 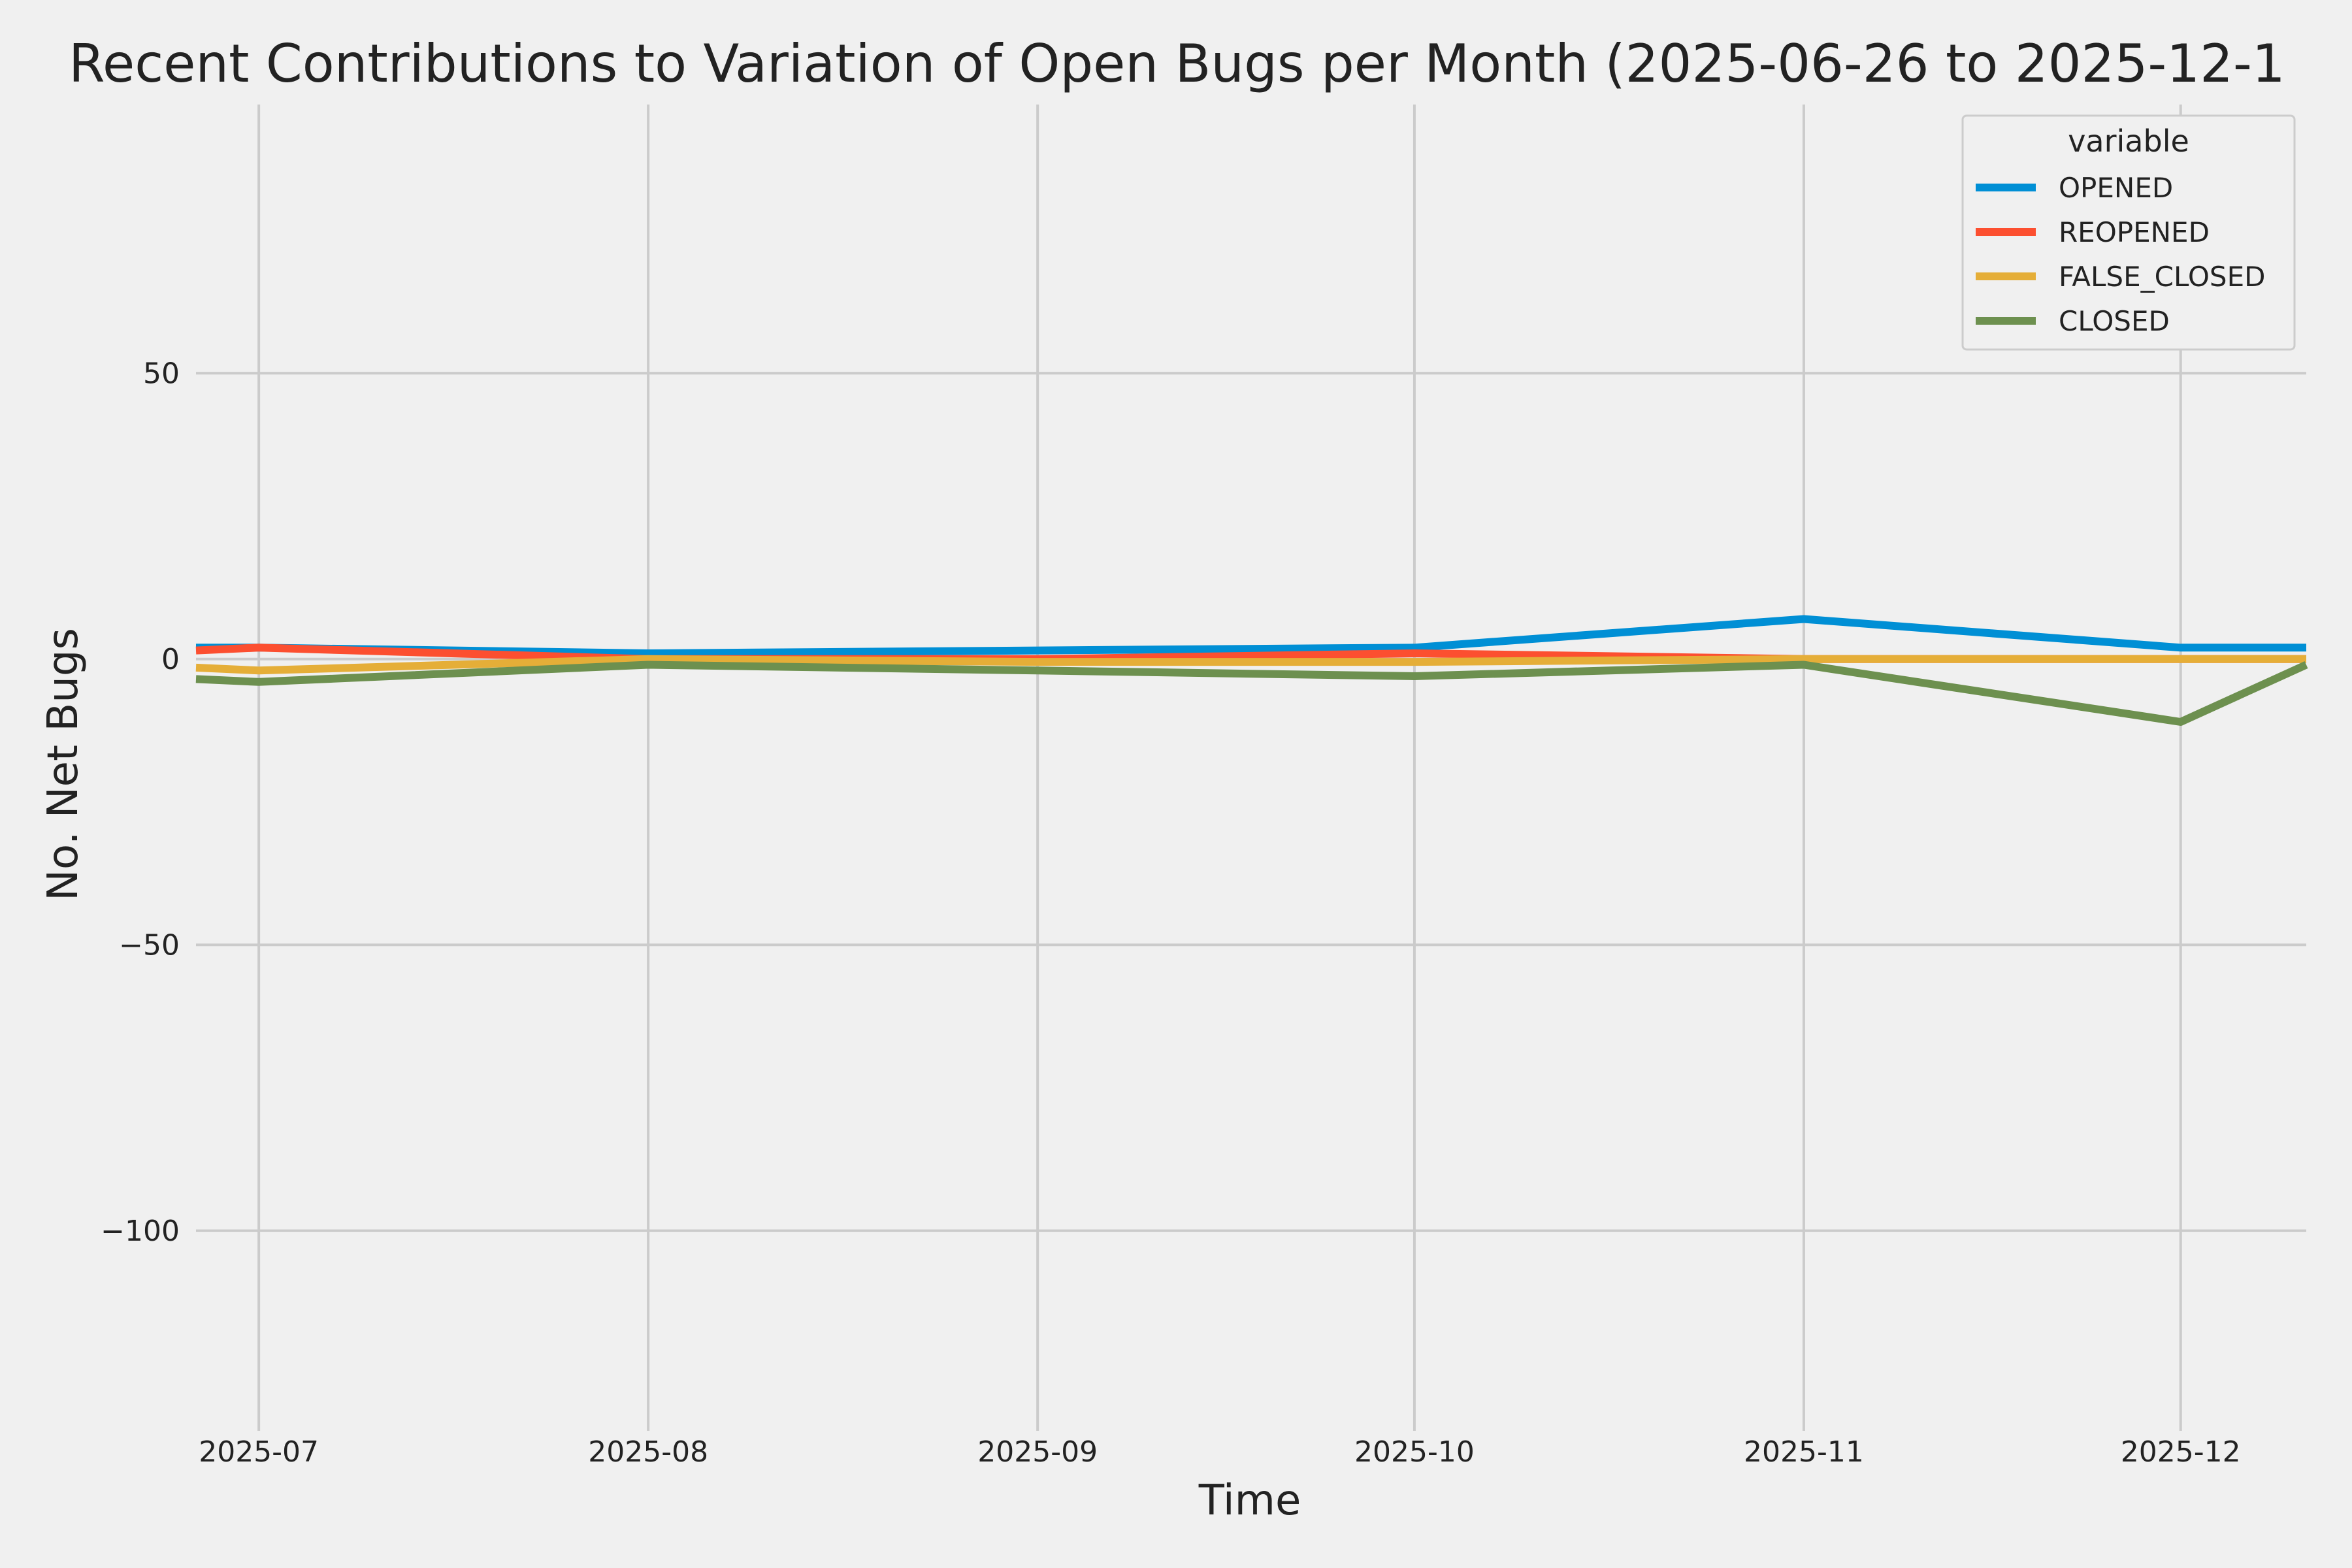 I want to click on series-line-closed, so click(x=1251, y=693).